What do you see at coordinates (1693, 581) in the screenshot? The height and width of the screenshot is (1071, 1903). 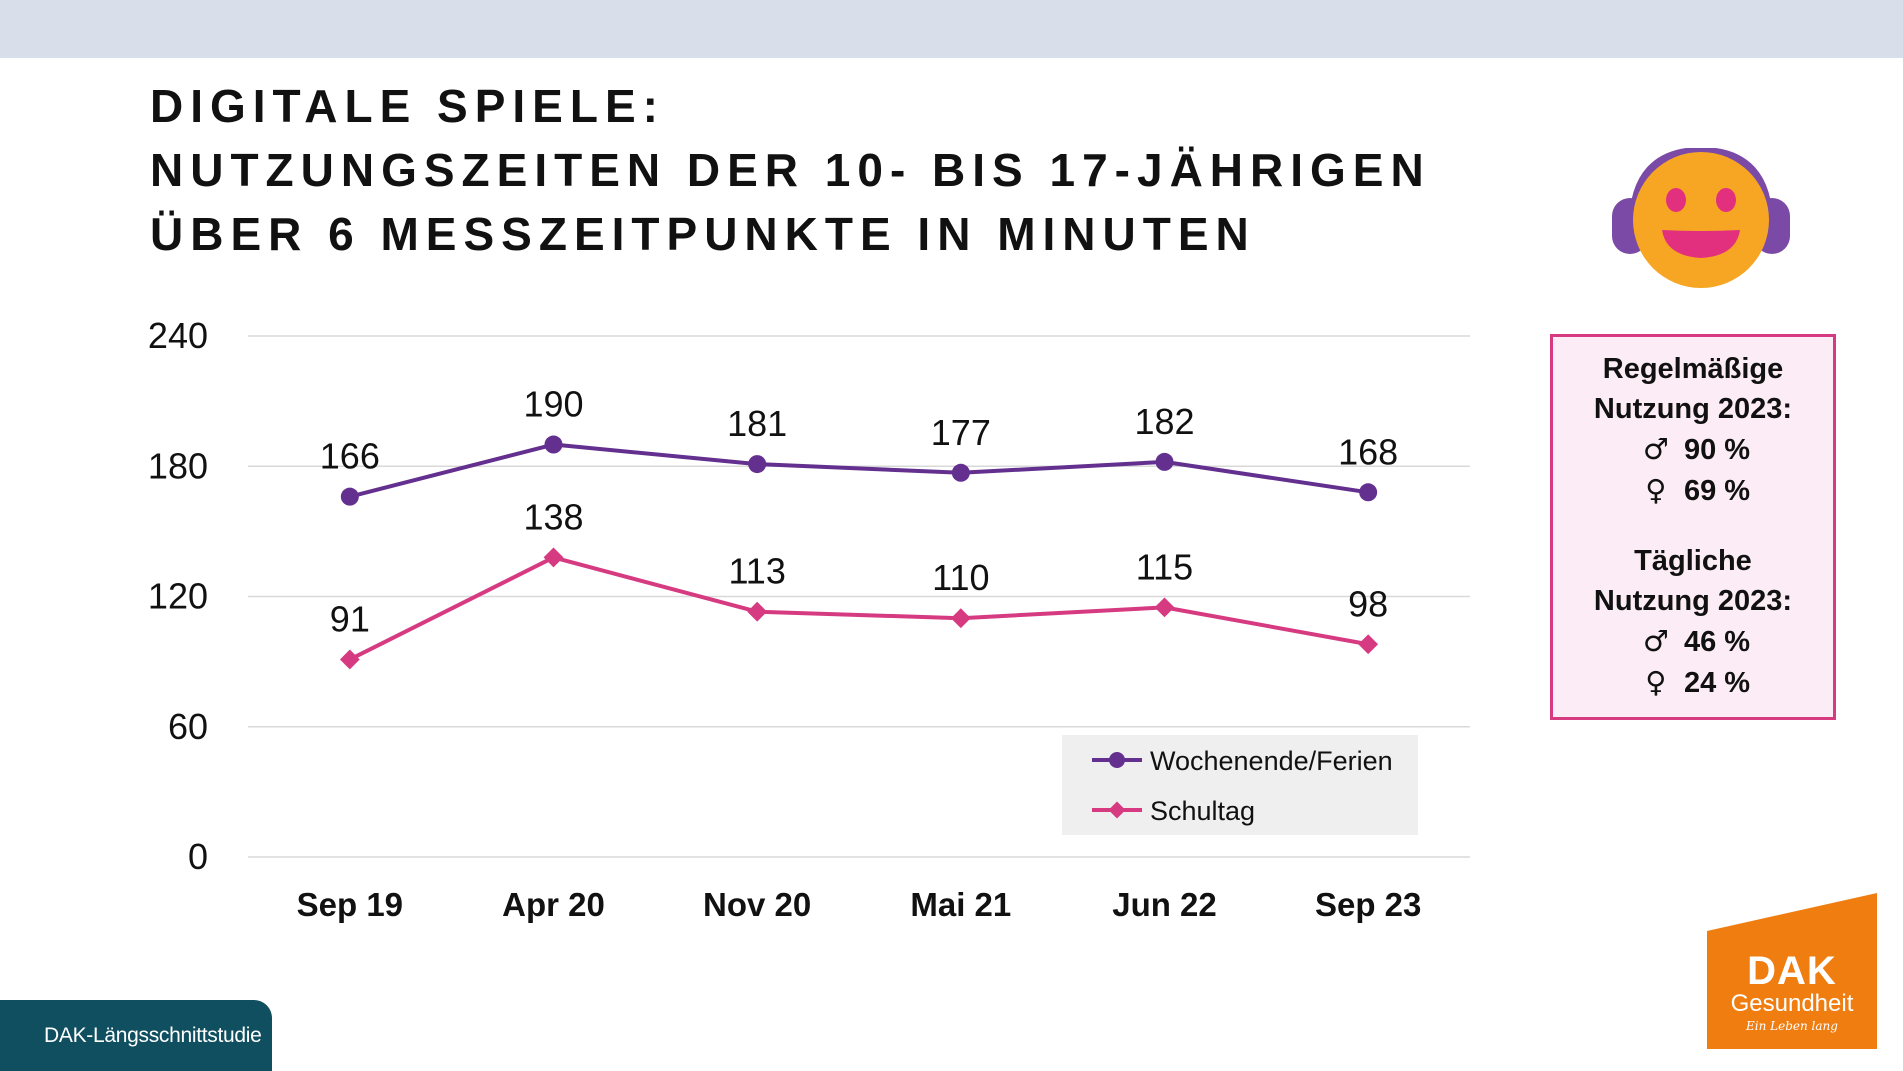 I see `daily-usage-heading: Tägliche Nutzung 2023:` at bounding box center [1693, 581].